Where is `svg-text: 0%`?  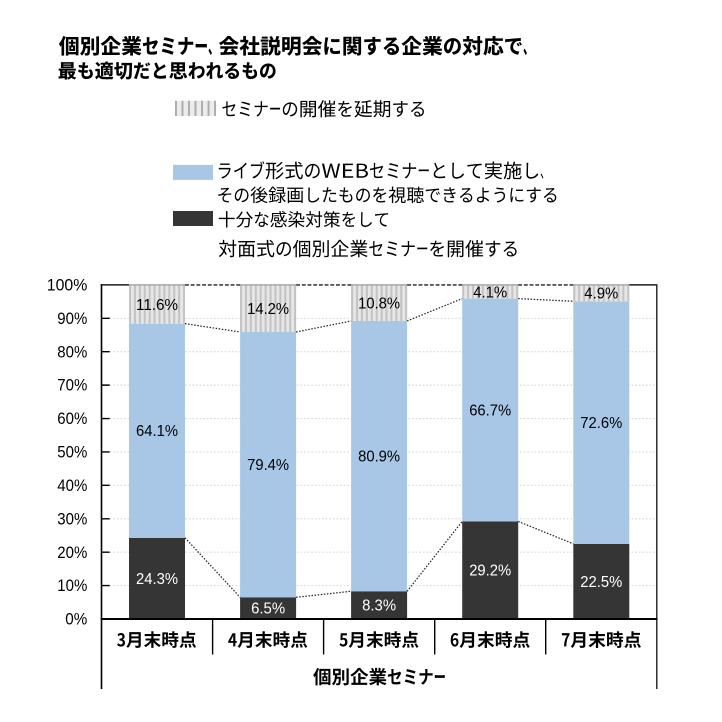 svg-text: 0% is located at coordinates (76, 620).